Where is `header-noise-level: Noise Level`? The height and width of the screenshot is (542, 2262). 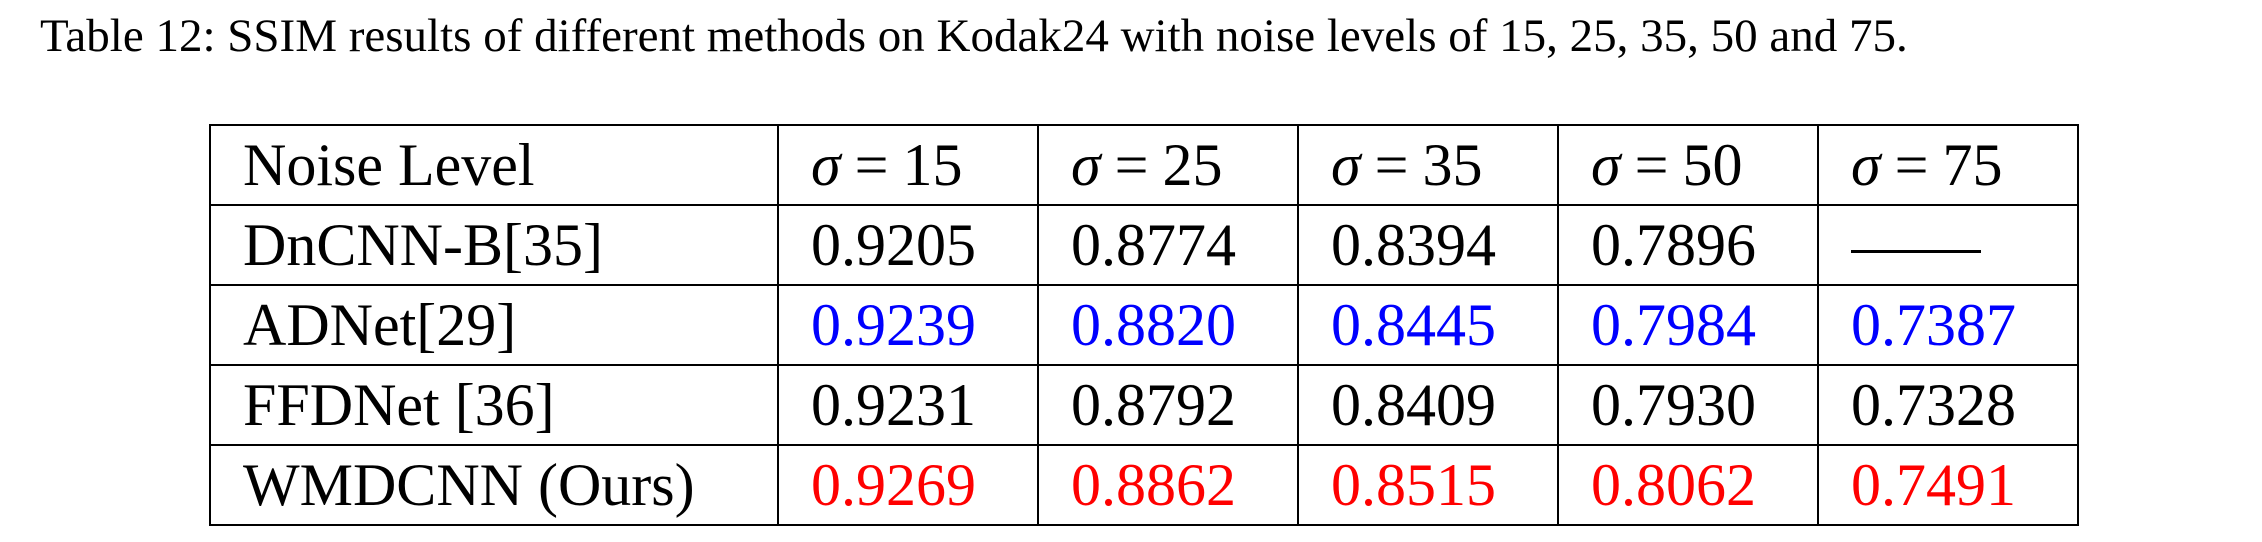 header-noise-level: Noise Level is located at coordinates (494, 165).